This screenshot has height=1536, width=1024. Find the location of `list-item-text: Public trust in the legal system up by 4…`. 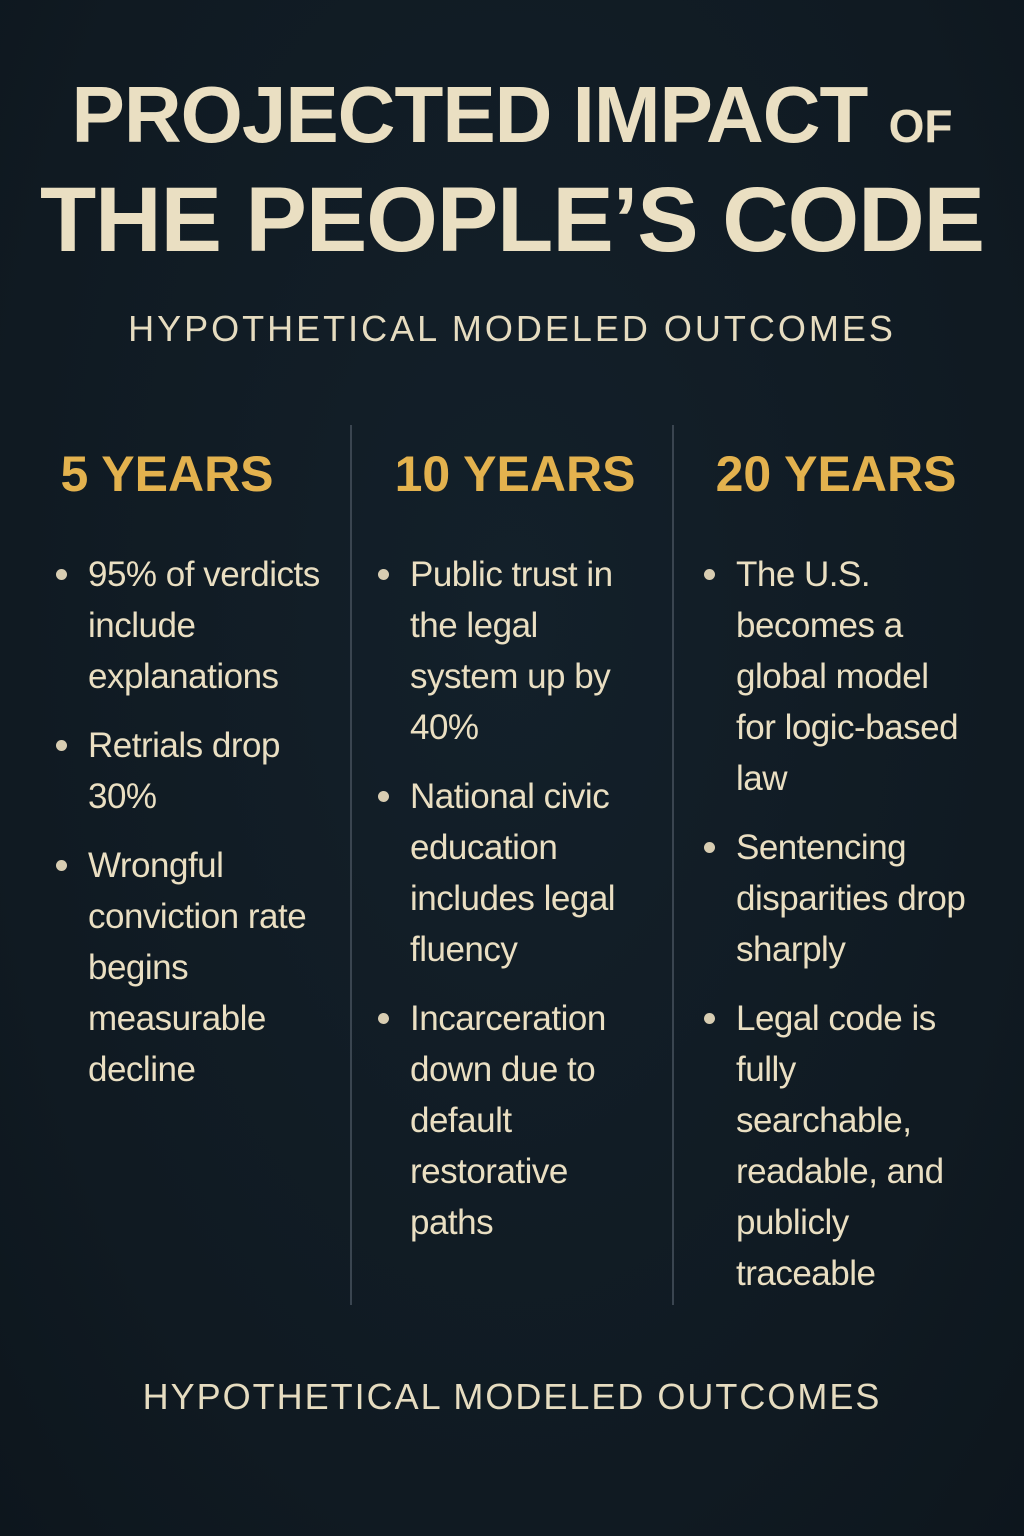

list-item-text: Public trust in the legal system up by 4… is located at coordinates (511, 651).